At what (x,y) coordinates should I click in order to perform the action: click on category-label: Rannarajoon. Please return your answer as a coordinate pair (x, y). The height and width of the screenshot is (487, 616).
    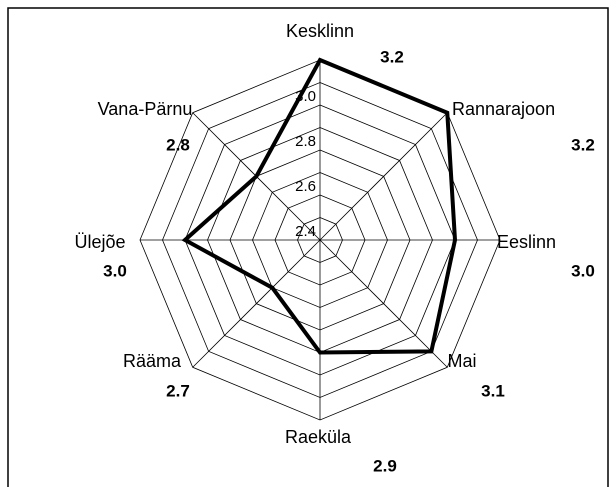
    Looking at the image, I should click on (503, 109).